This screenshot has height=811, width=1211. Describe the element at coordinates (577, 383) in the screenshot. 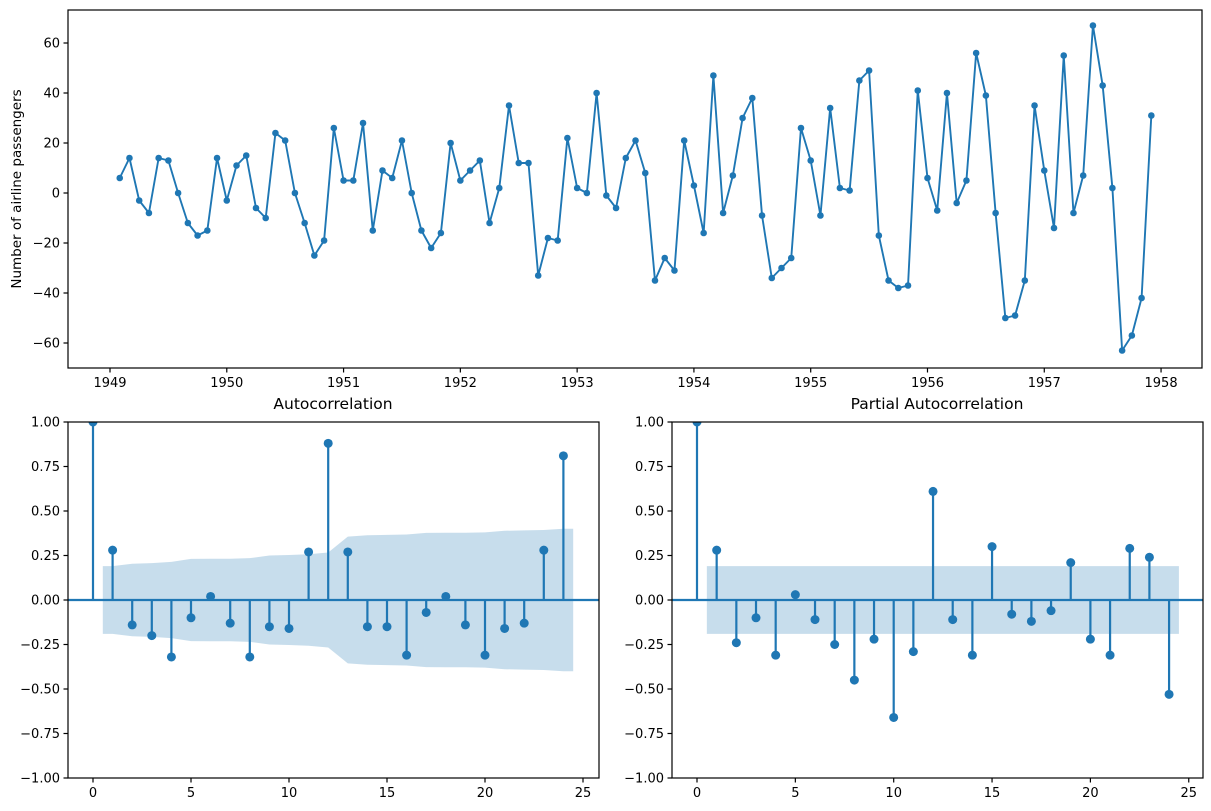

I see `x-tick-label: 1953` at that location.